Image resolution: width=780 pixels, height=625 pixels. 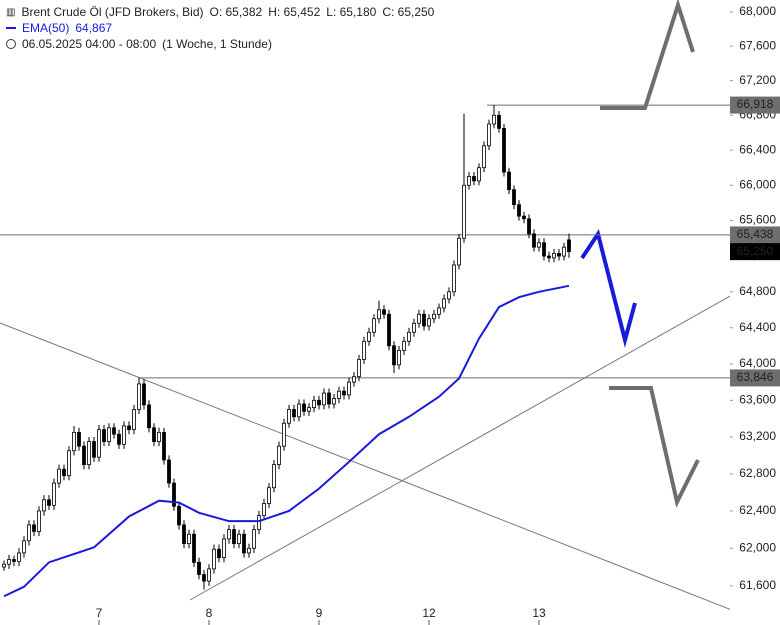 I want to click on period: (1 Woche, 1 Stunde), so click(x=217, y=44).